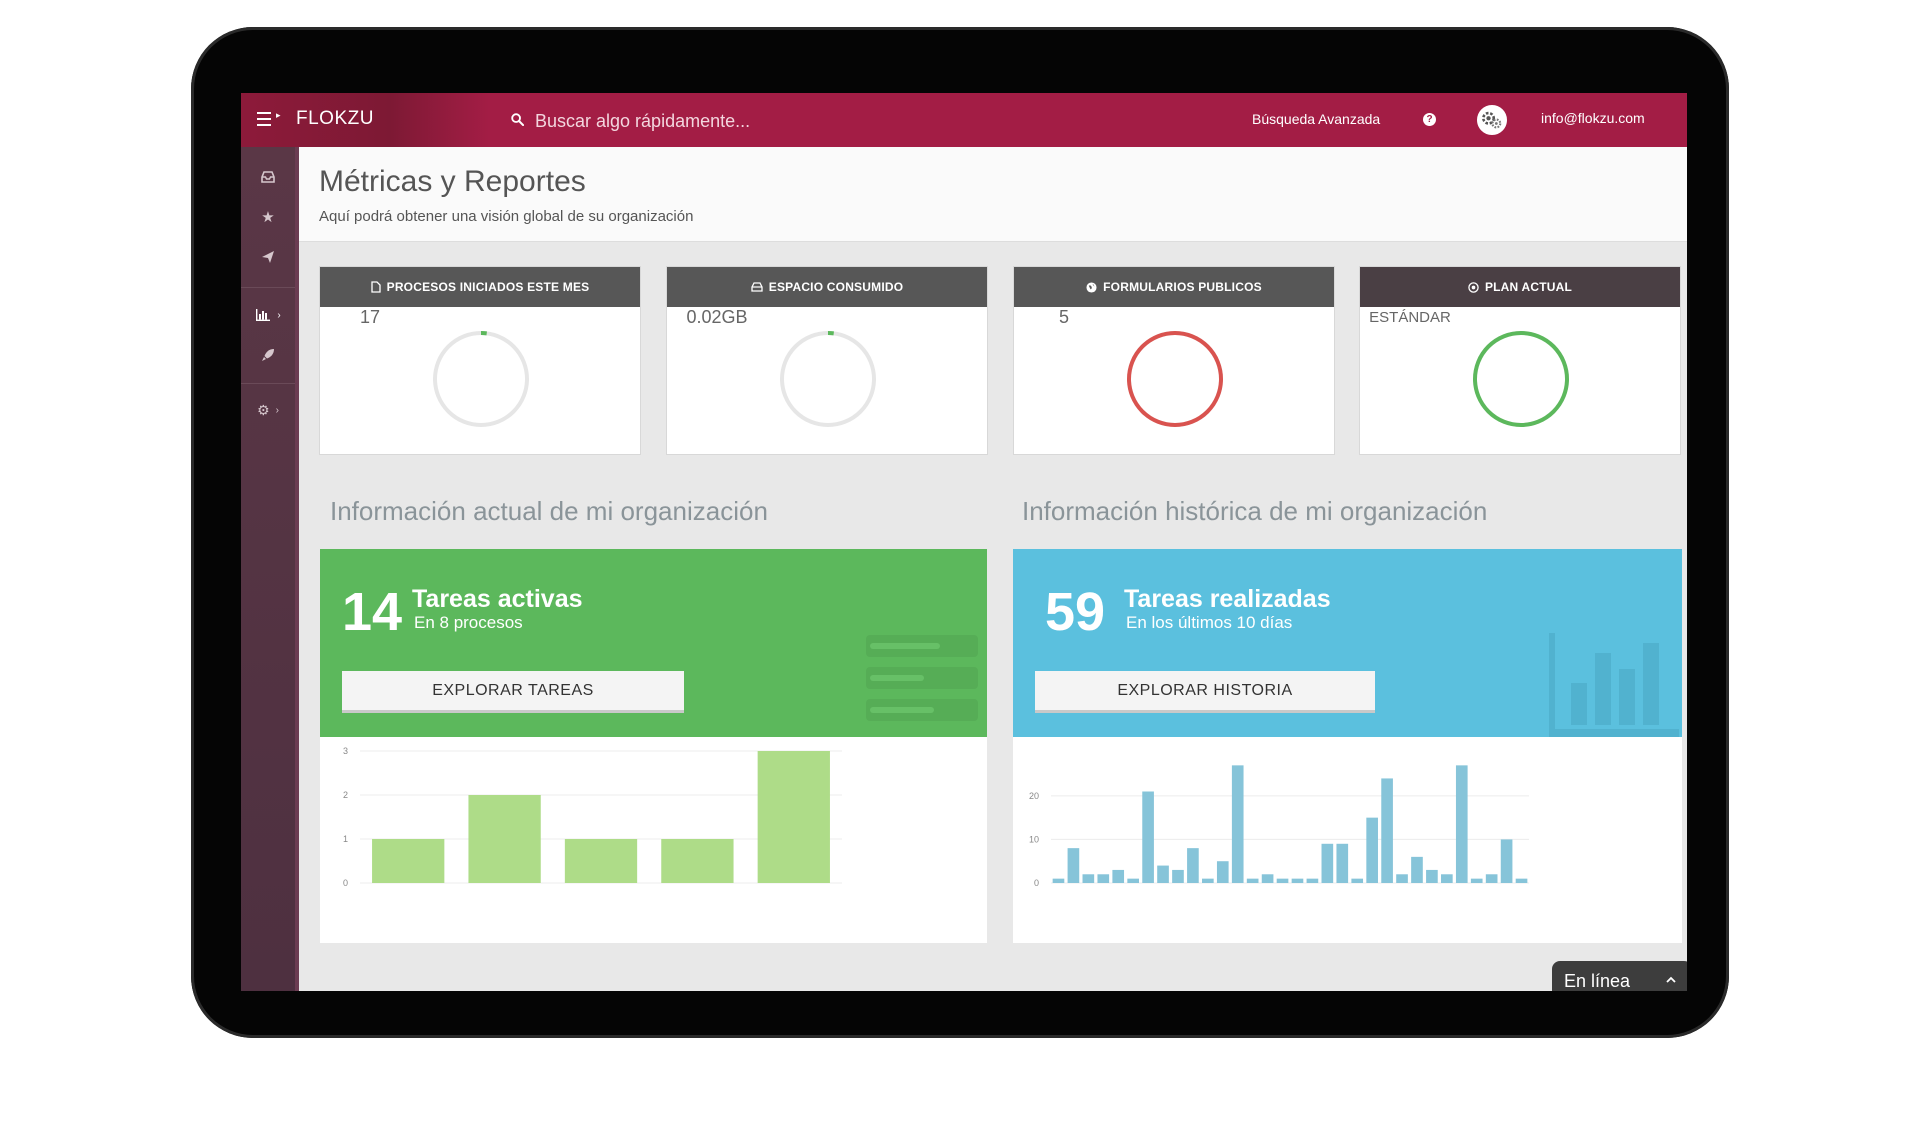 This screenshot has height=1130, width=1906. I want to click on sidebar-item-reports: ›, so click(268, 315).